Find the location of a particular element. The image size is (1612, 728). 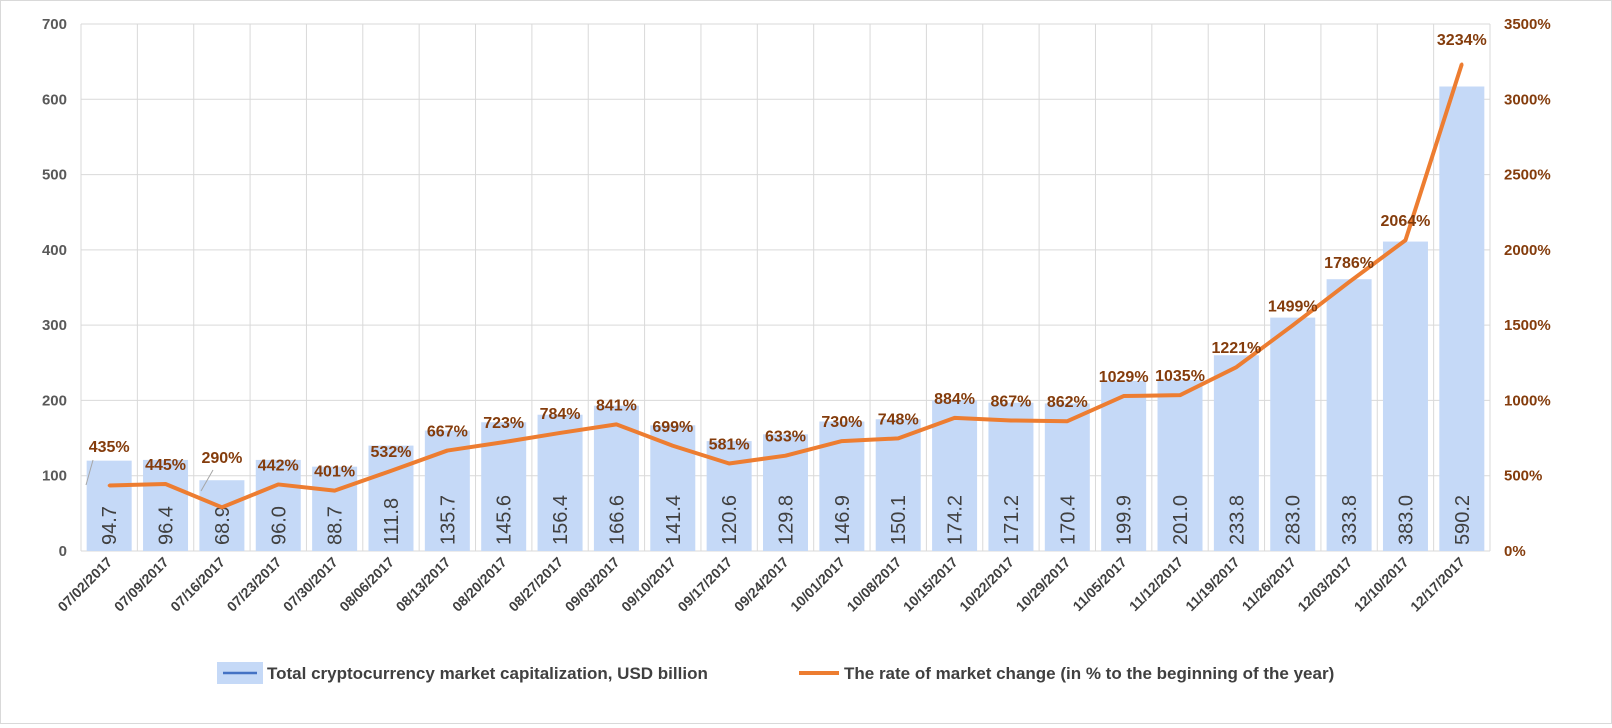

bar-value-label: 145.6 is located at coordinates (505, 520).